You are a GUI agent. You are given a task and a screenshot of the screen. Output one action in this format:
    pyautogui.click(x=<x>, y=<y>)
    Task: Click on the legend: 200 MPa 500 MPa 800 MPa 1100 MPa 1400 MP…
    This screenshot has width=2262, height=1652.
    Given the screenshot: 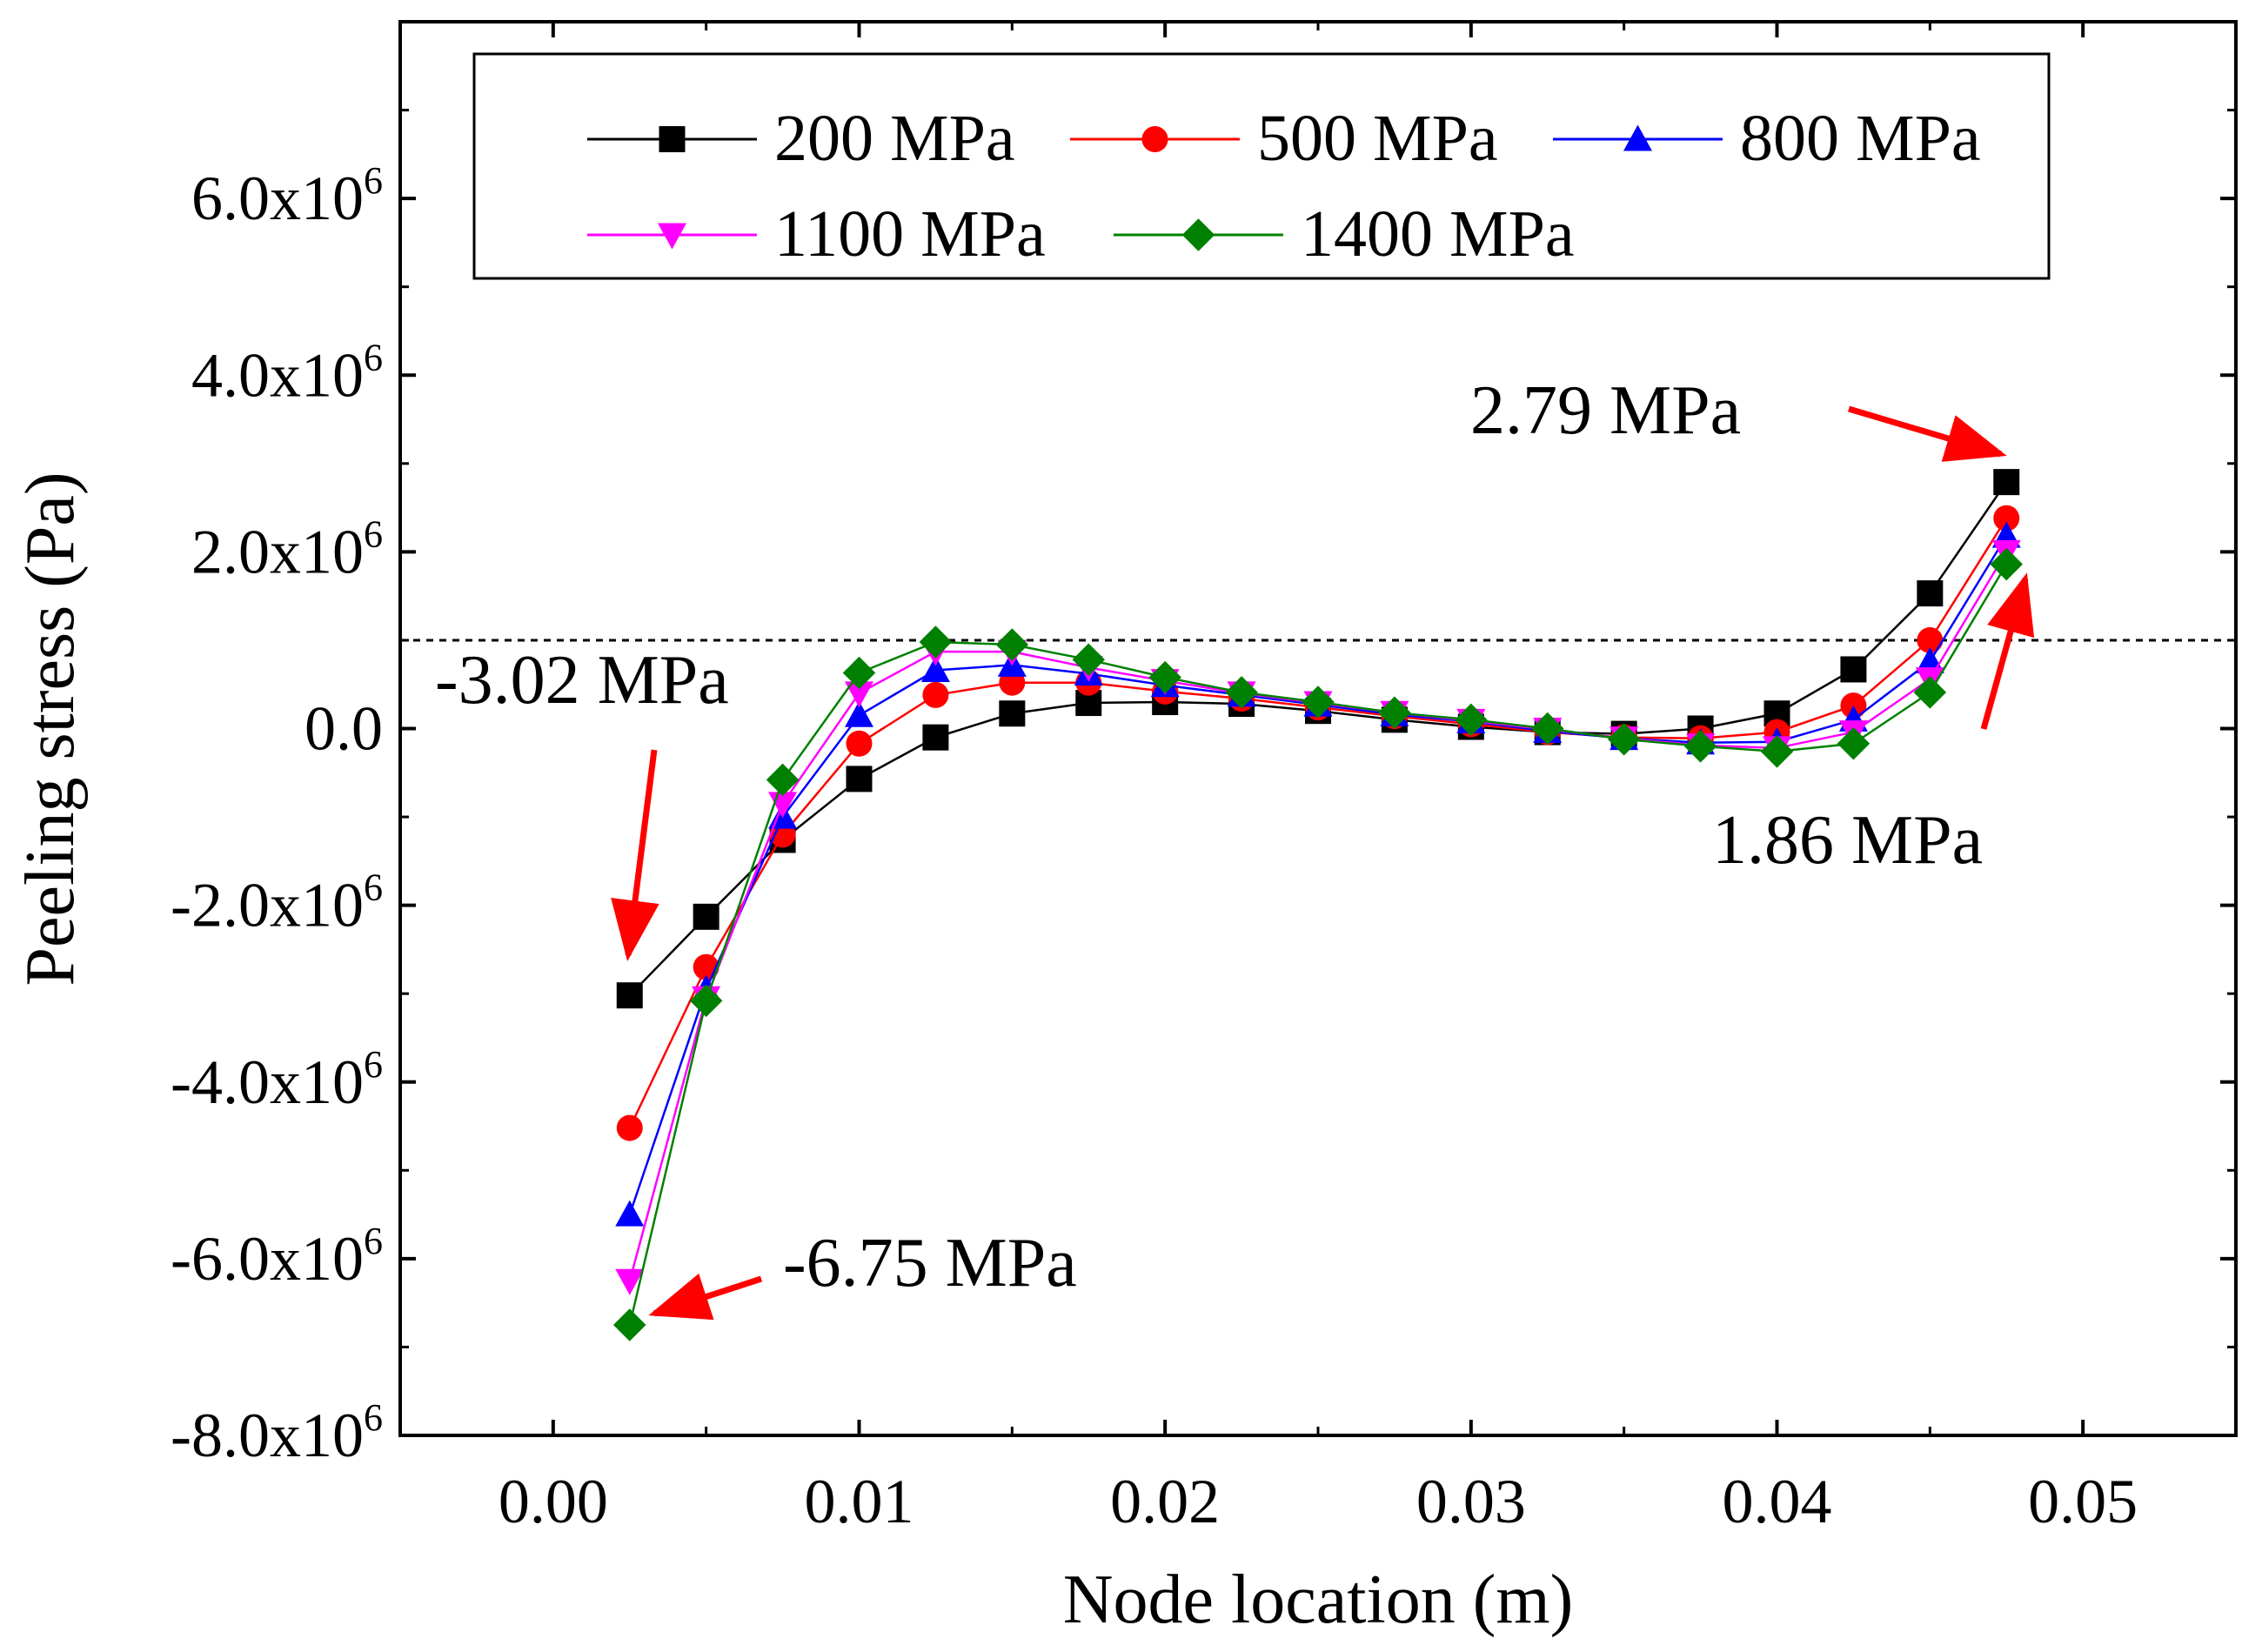 What is the action you would take?
    pyautogui.click(x=1261, y=166)
    